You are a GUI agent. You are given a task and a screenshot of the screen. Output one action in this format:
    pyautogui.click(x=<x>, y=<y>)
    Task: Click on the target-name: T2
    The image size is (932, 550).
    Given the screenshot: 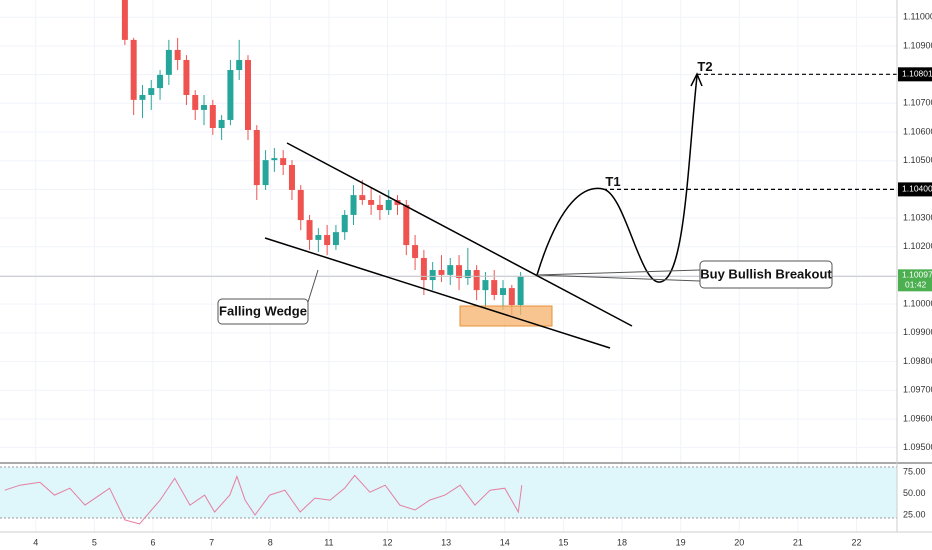 What is the action you would take?
    pyautogui.click(x=704, y=66)
    